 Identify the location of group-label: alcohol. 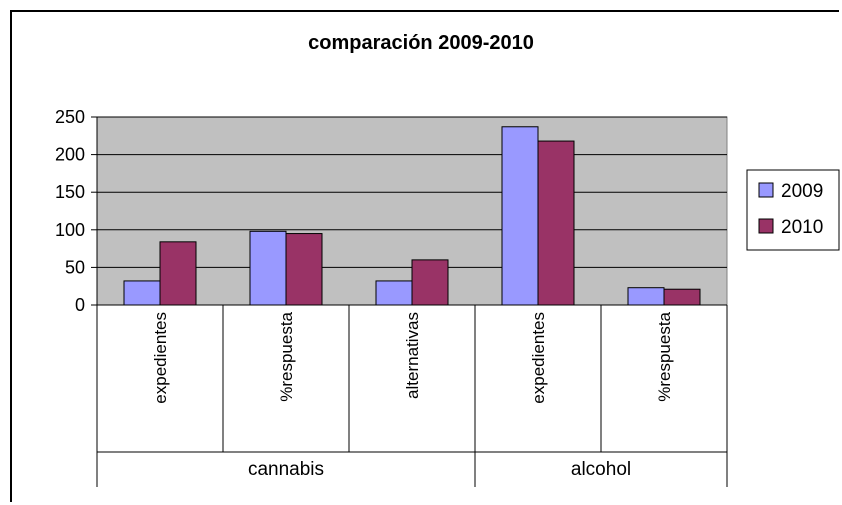
(601, 469).